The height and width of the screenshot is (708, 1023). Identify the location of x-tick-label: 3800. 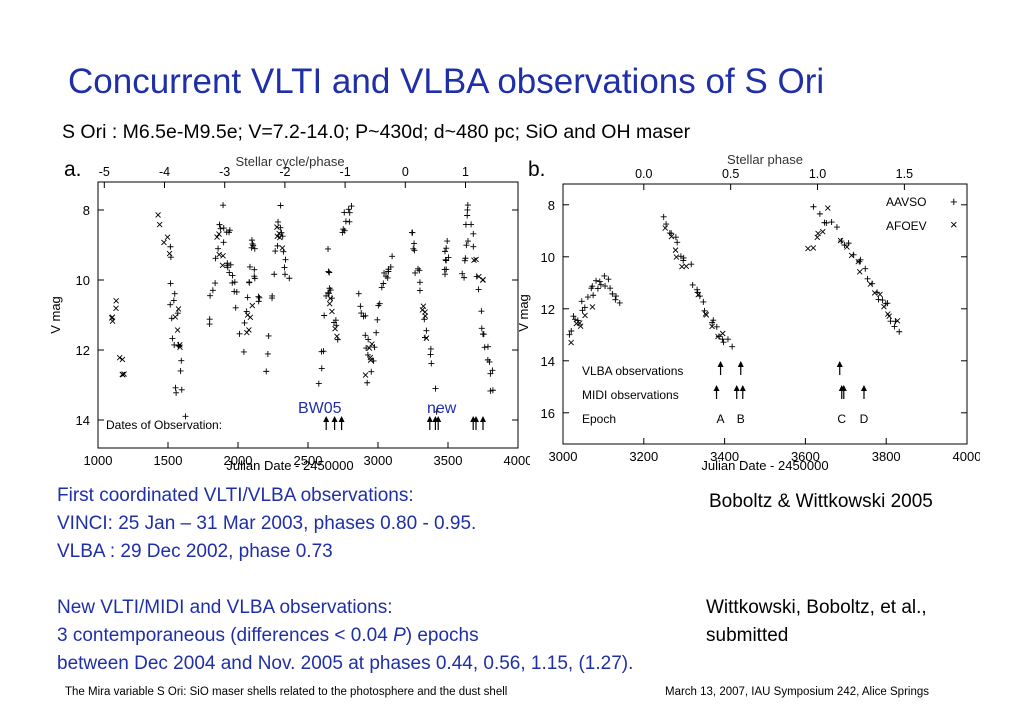
(886, 456).